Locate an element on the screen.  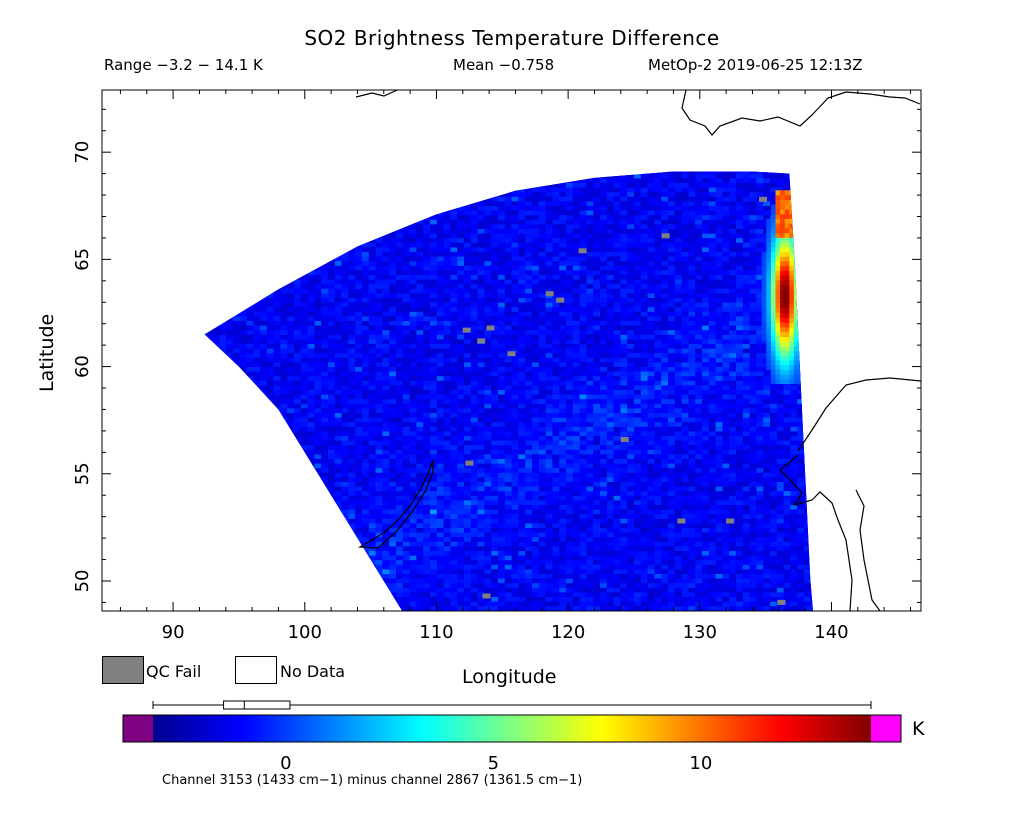
satellite-time-text: MetOp-2 2019-06-25 12:13Z is located at coordinates (755, 65).